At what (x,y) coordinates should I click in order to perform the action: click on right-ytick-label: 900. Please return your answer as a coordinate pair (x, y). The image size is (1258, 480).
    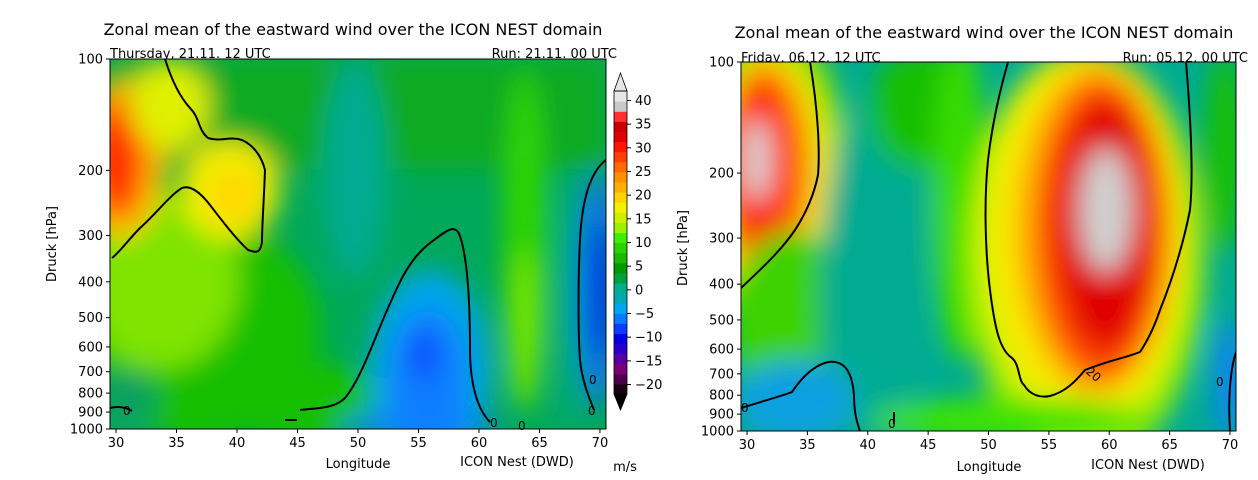
    Looking at the image, I should click on (721, 415).